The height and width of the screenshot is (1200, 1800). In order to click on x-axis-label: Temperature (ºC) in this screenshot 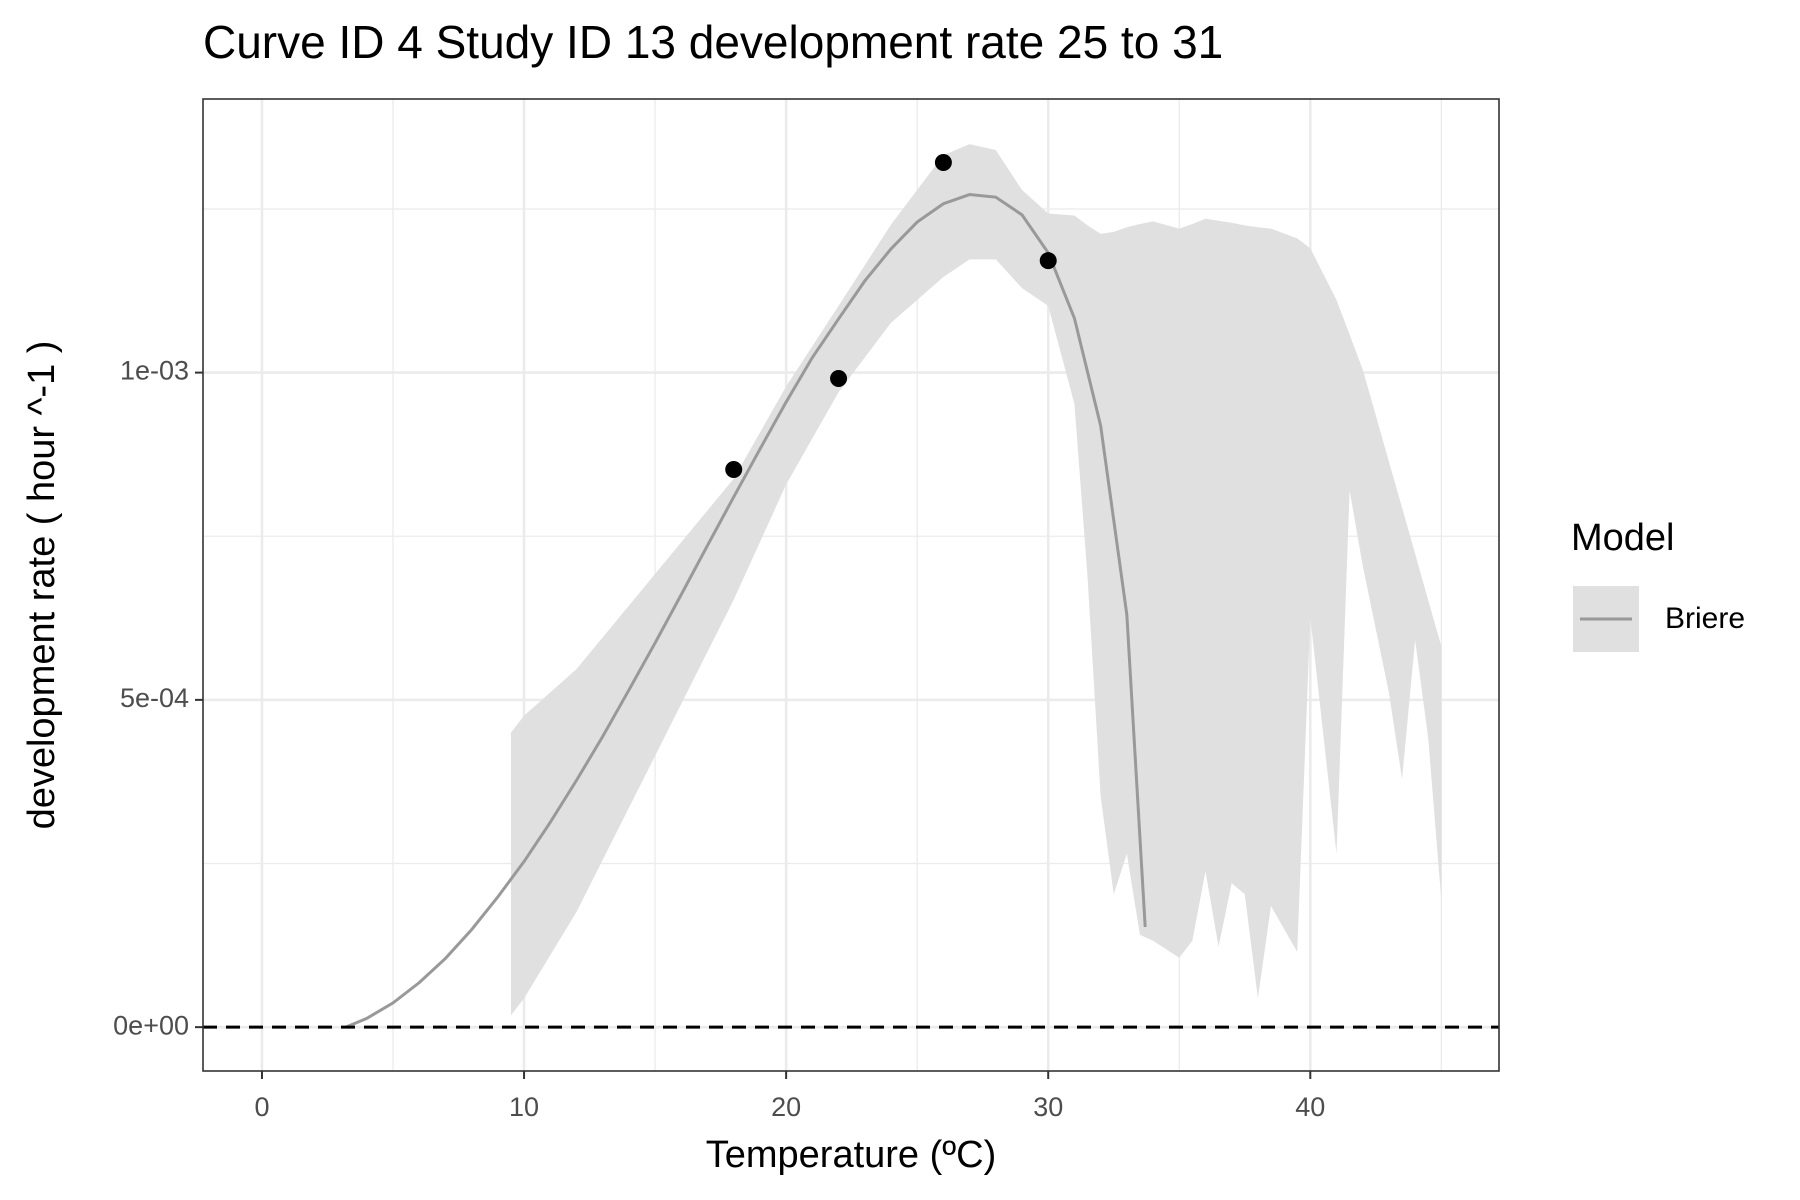, I will do `click(851, 1155)`.